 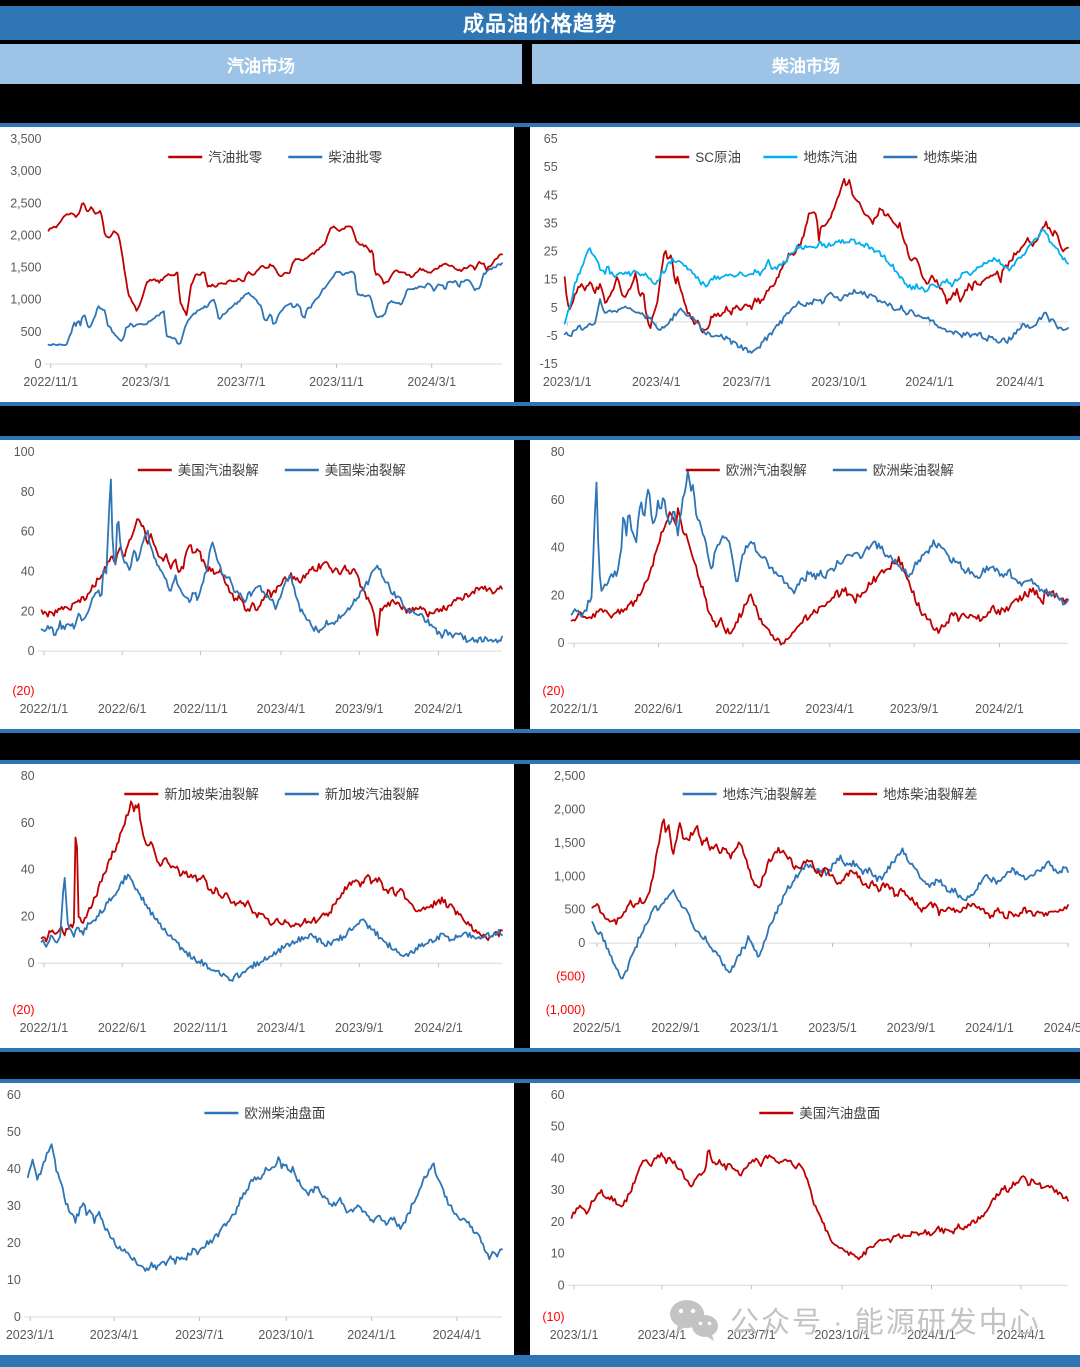 What do you see at coordinates (558, 1254) in the screenshot?
I see `y-axis-label: 10` at bounding box center [558, 1254].